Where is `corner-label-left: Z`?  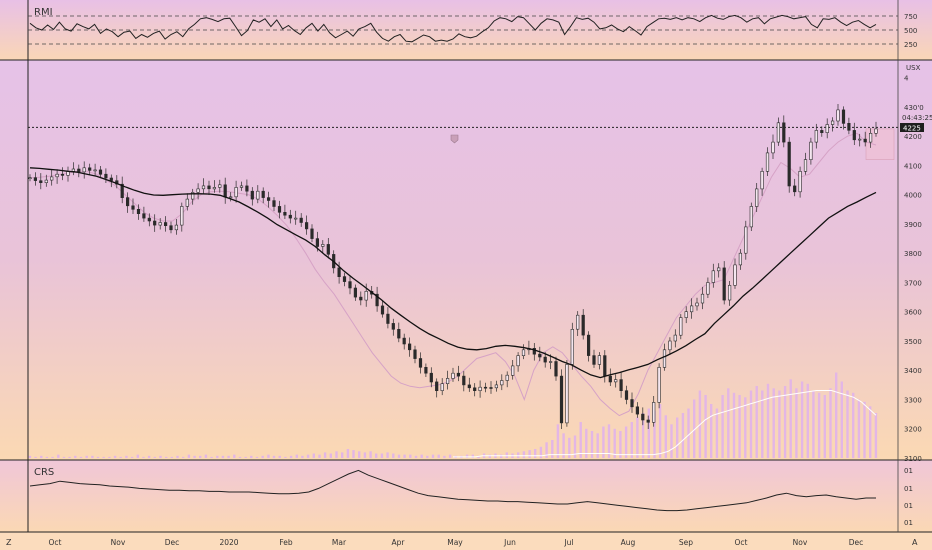 corner-label-left: Z is located at coordinates (9, 542).